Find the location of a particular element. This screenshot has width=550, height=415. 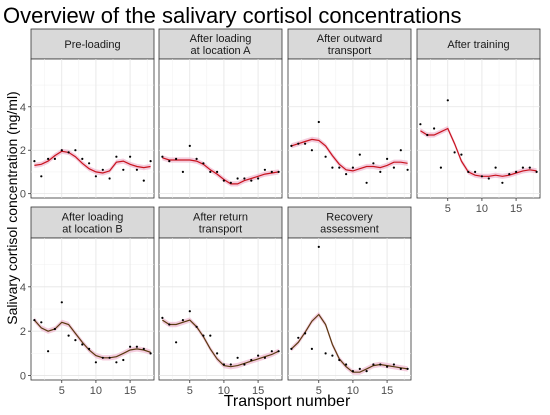

y-tick-label: 2 is located at coordinates (23, 151).